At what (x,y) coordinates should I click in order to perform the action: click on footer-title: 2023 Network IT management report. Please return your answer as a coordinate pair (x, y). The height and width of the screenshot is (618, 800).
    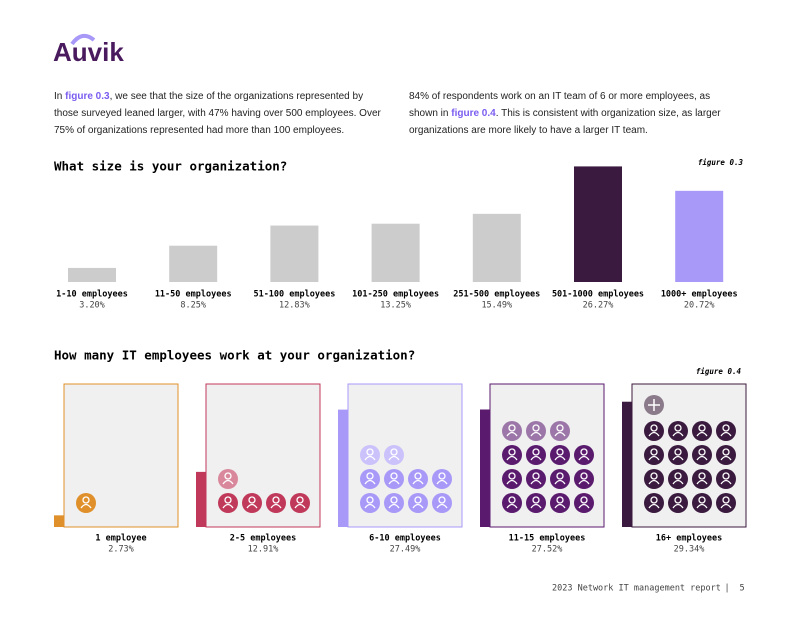
    Looking at the image, I should click on (636, 589).